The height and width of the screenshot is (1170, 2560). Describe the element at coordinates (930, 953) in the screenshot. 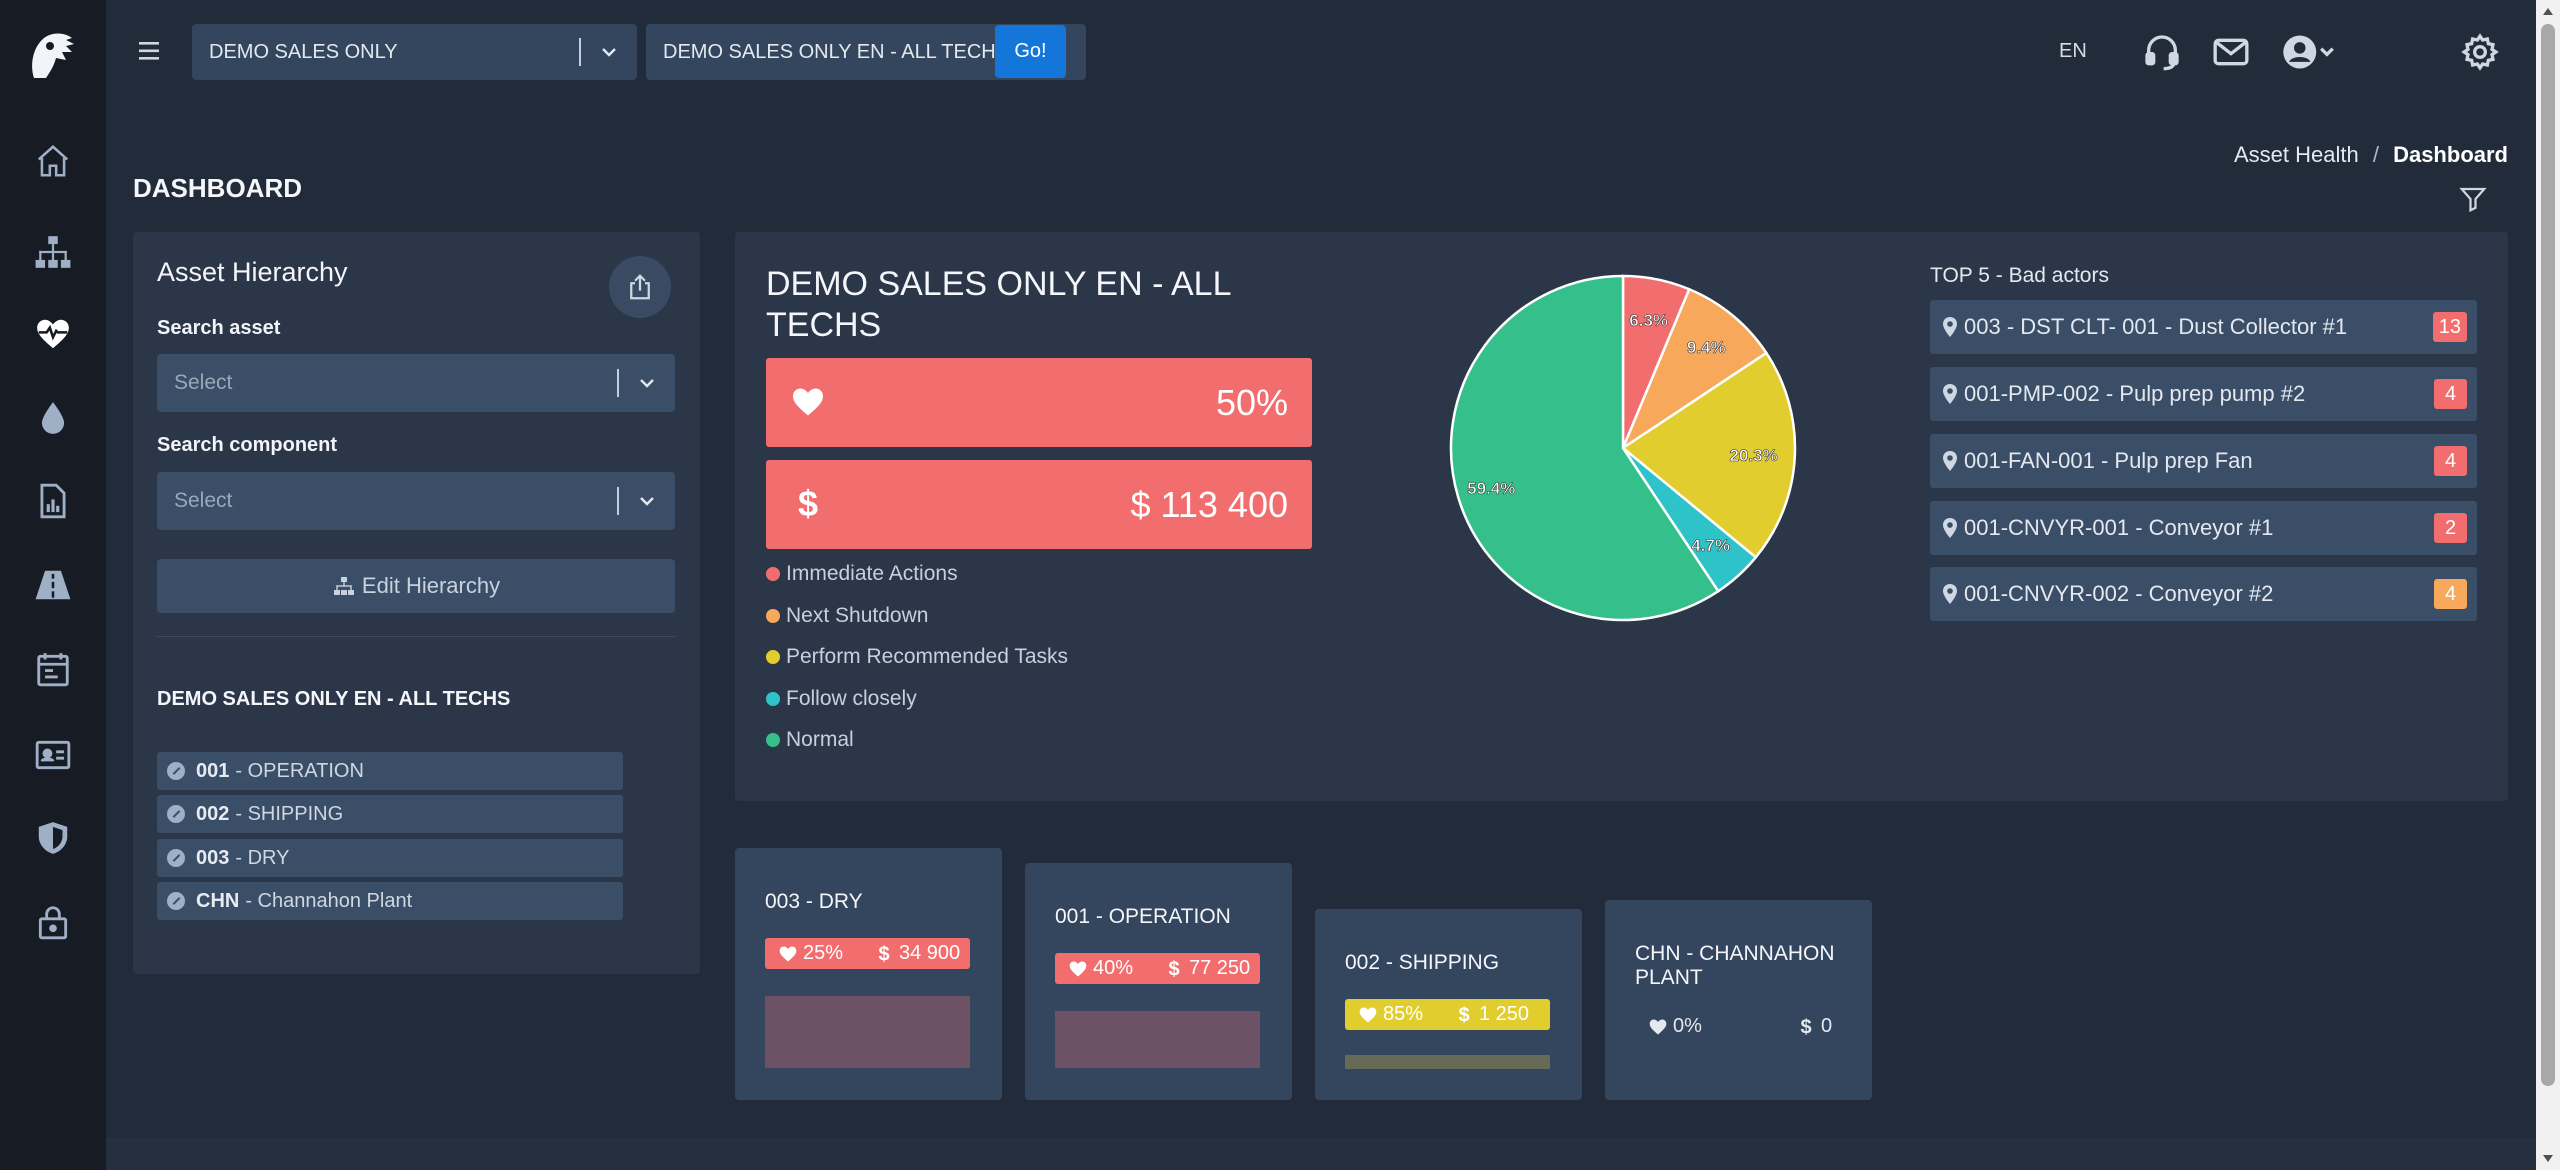

I see `area-card-cost: 34 900` at that location.